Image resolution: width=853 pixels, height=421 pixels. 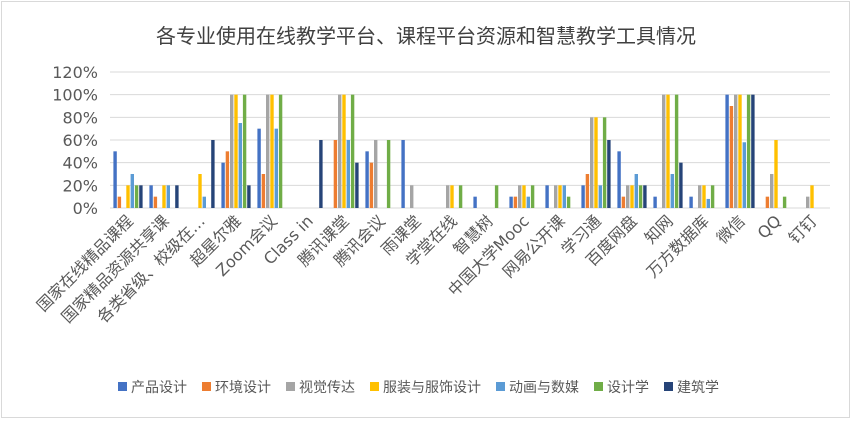 I want to click on y-tick-label: 80%, so click(x=80, y=117).